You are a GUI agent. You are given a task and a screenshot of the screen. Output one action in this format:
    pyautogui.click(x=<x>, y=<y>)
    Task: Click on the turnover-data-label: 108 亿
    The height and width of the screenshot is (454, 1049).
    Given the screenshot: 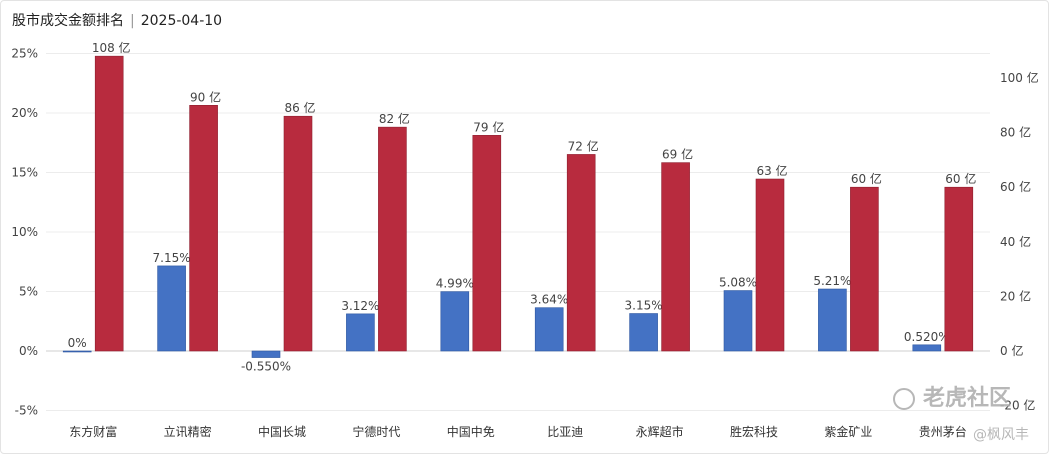 What is the action you would take?
    pyautogui.click(x=111, y=47)
    